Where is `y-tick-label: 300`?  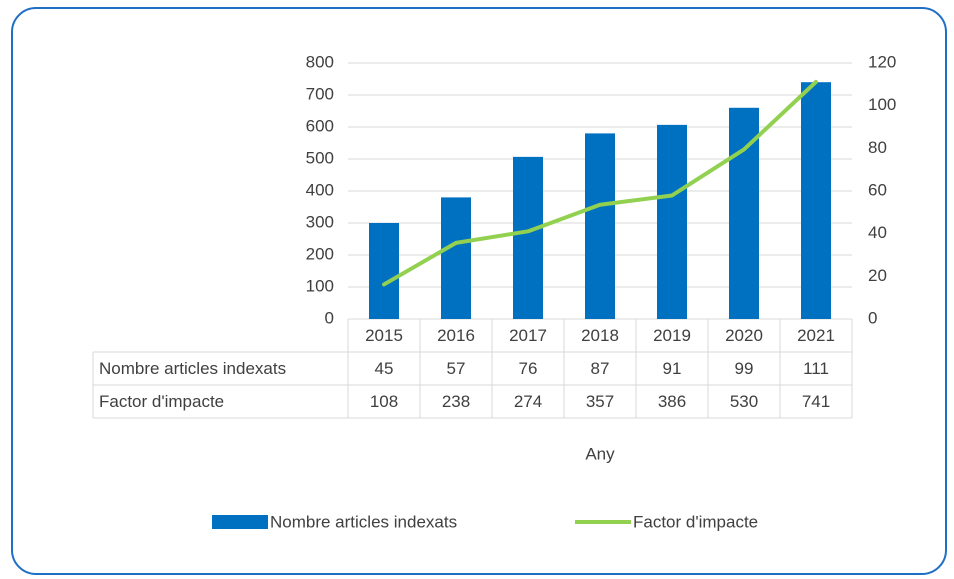 y-tick-label: 300 is located at coordinates (320, 221).